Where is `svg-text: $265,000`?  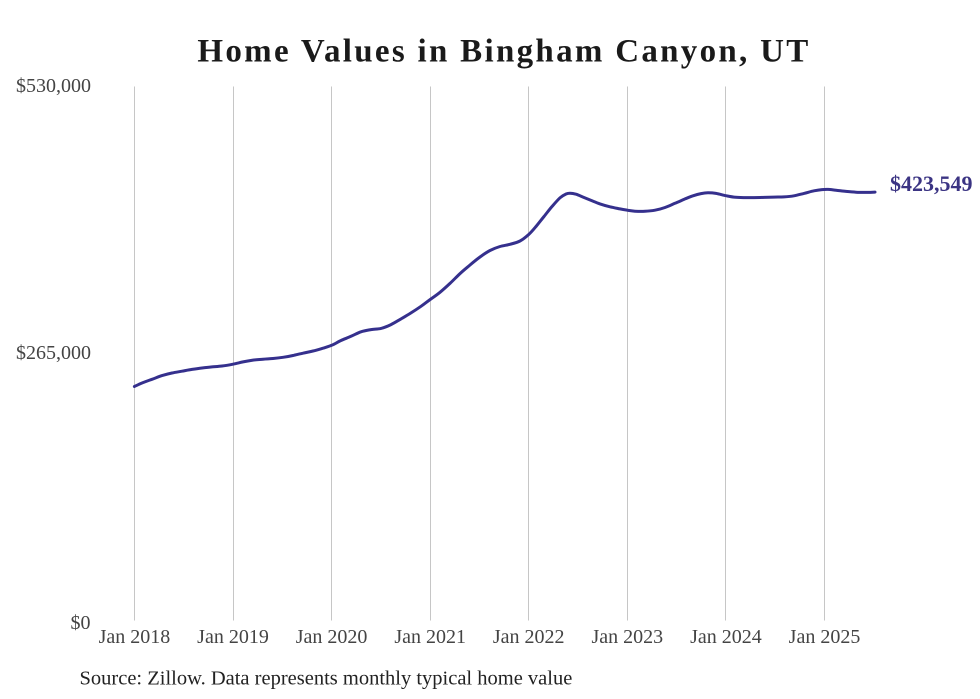
svg-text: $265,000 is located at coordinates (53, 353).